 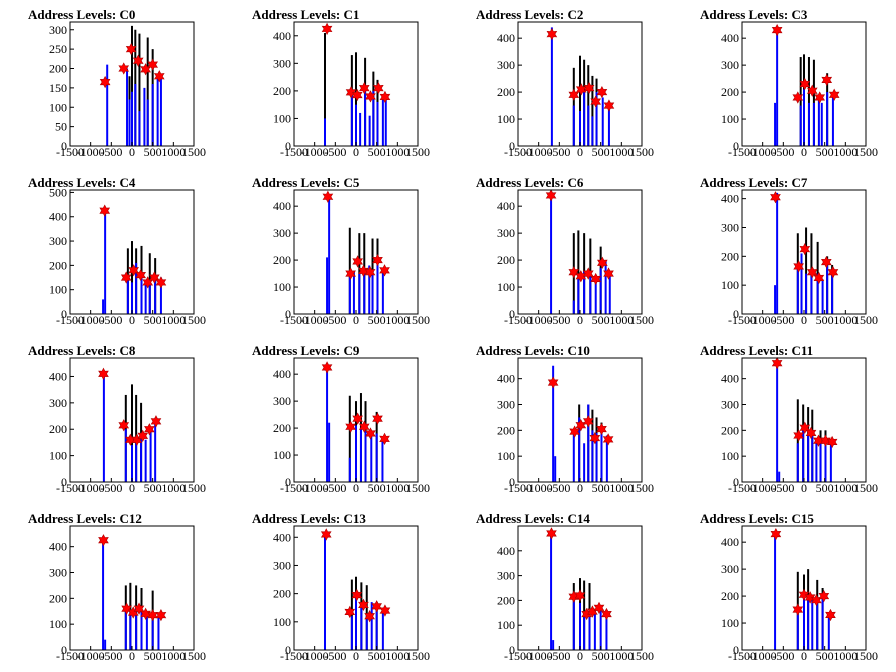 What do you see at coordinates (757, 518) in the screenshot?
I see `subplot-title: Address Levels: C15` at bounding box center [757, 518].